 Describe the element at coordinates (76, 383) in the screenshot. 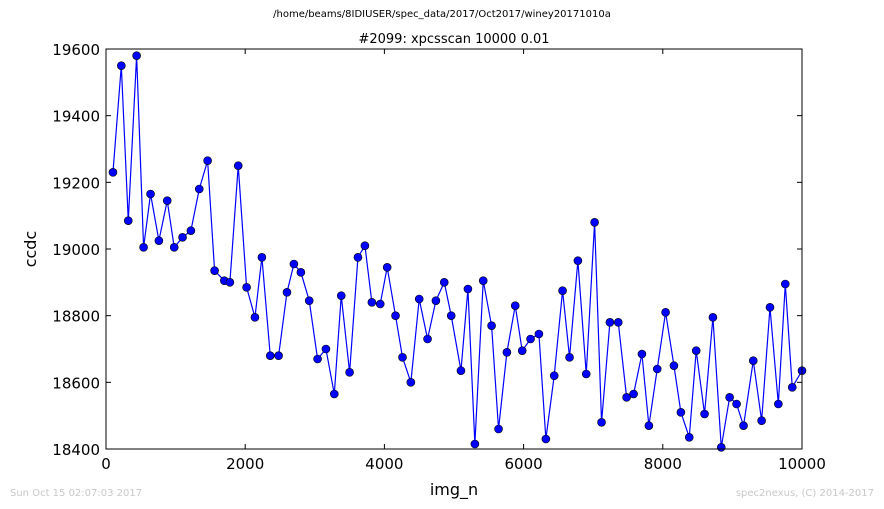

I see `y-tick-label: 18600` at that location.